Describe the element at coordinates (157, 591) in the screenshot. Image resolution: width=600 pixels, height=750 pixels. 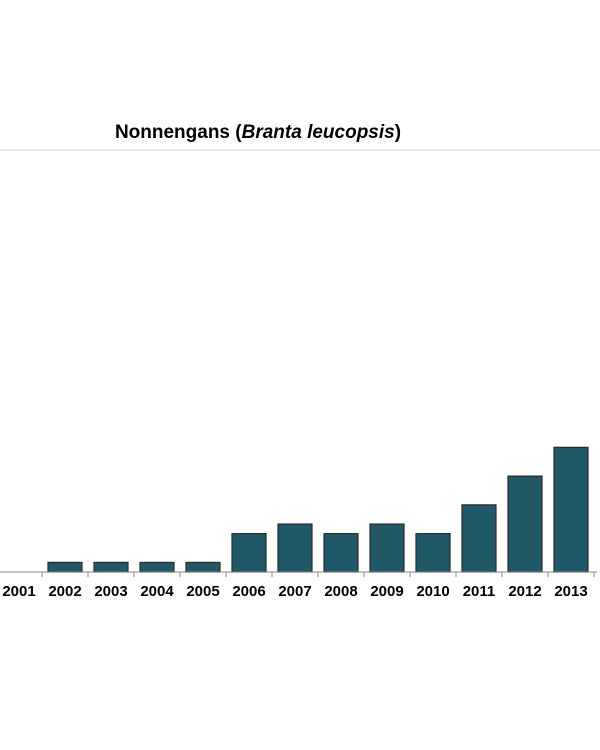
I see `x-tick-label: 2004` at that location.